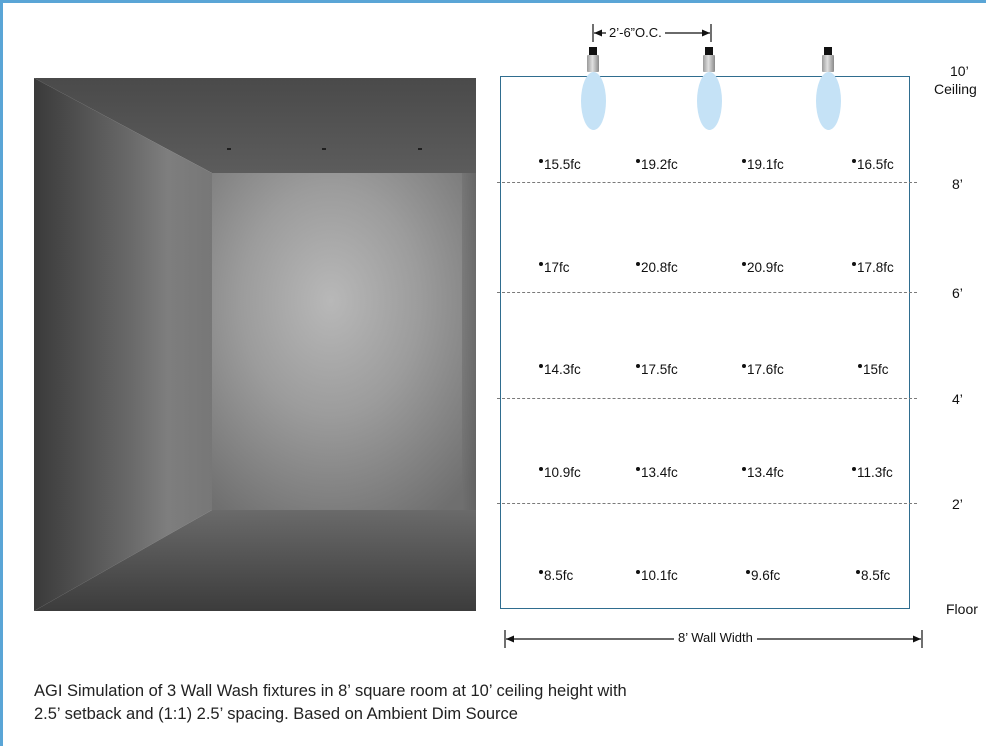 Image resolution: width=986 pixels, height=746 pixels. I want to click on fc-point: 19.1fc, so click(763, 165).